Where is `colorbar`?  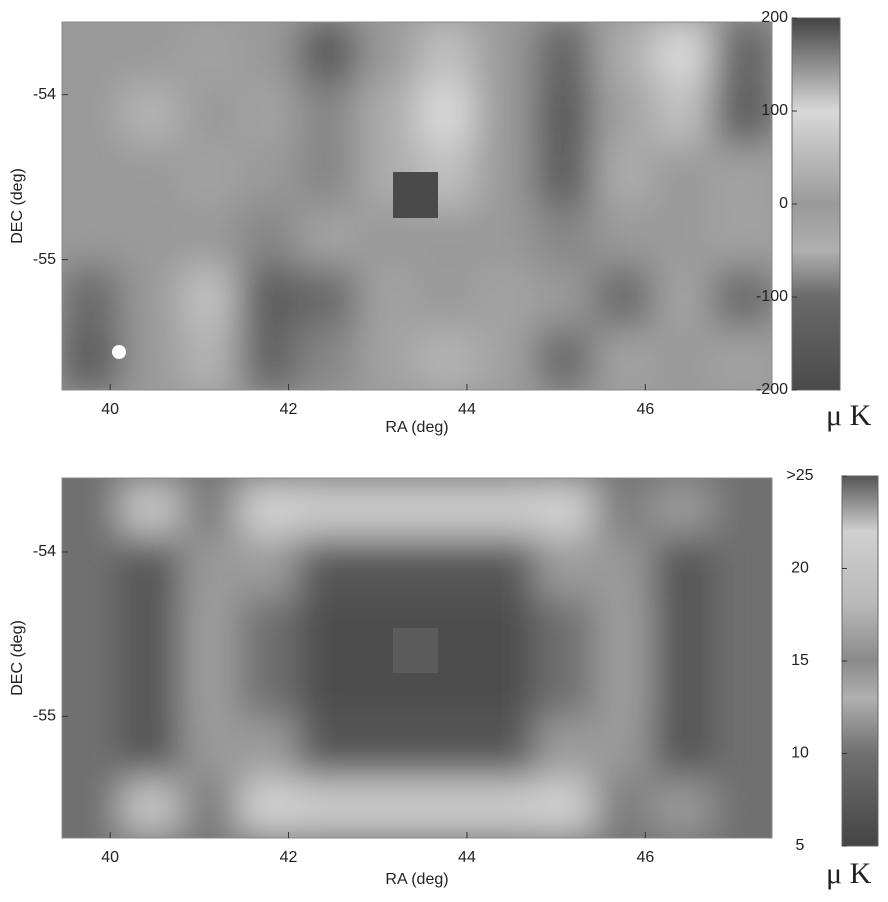
colorbar is located at coordinates (860, 661).